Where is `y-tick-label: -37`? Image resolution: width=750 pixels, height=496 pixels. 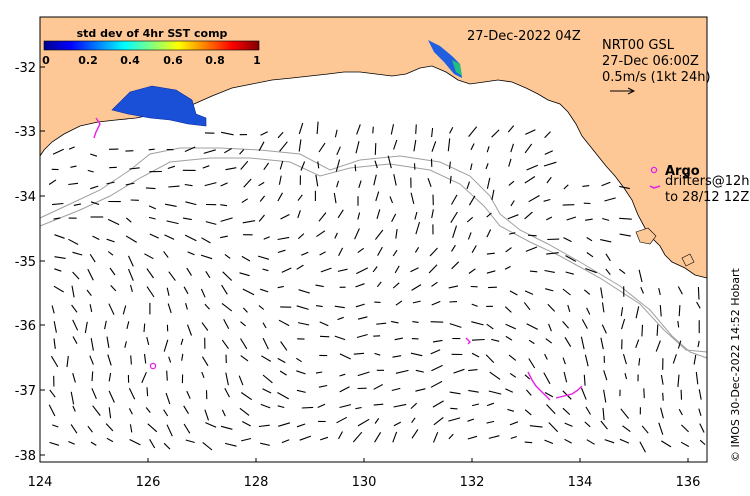
y-tick-label: -37 is located at coordinates (25, 391).